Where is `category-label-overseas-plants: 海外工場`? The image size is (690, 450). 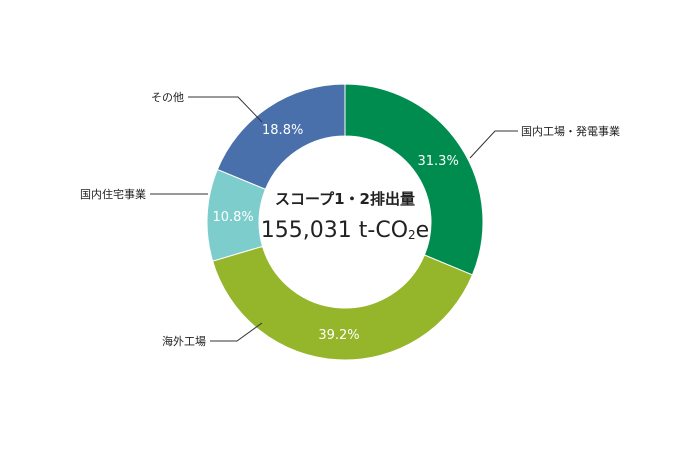 category-label-overseas-plants: 海外工場 is located at coordinates (184, 341).